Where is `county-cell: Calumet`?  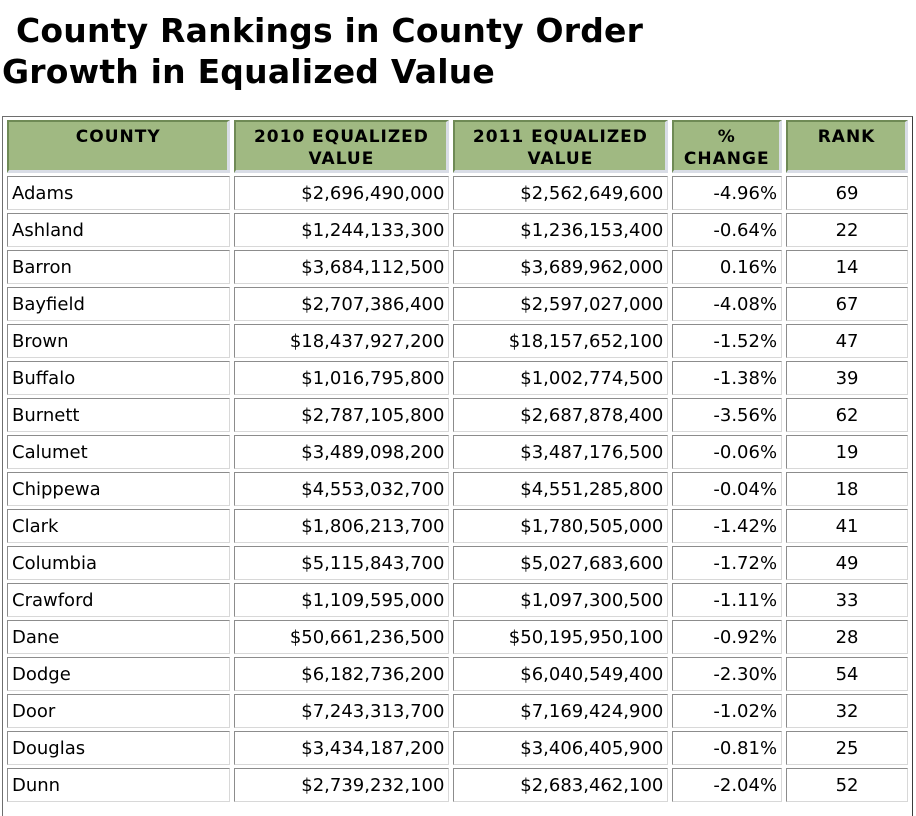 county-cell: Calumet is located at coordinates (119, 452).